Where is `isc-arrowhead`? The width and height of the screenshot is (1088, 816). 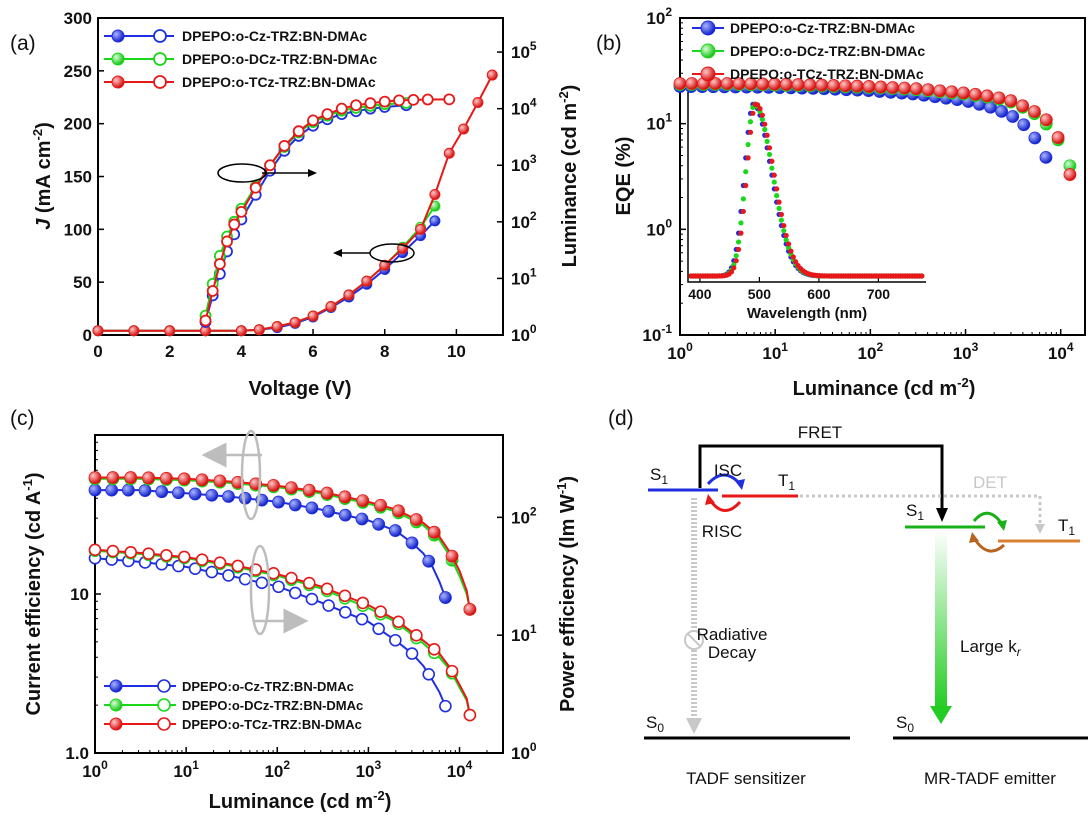 isc-arrowhead is located at coordinates (740, 484).